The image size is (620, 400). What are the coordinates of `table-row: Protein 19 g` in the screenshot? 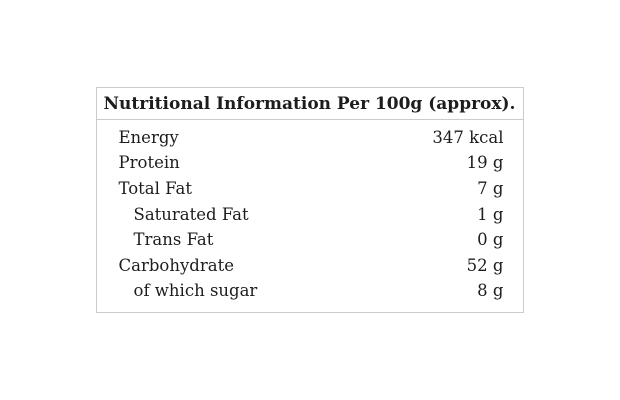 It's located at (310, 164).